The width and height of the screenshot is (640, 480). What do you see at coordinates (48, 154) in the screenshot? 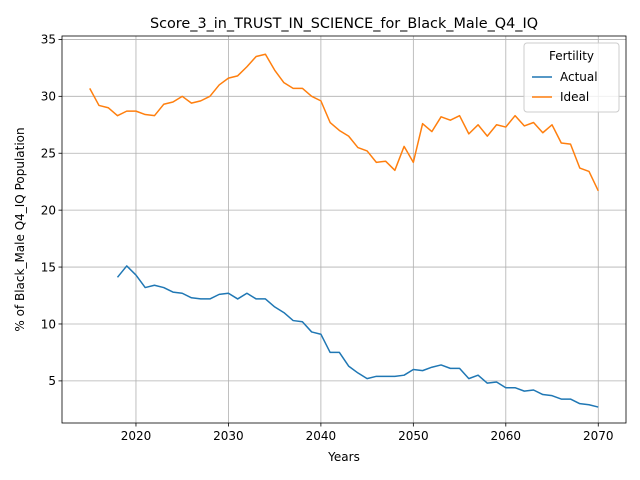
I see `y-tick-label: 25` at bounding box center [48, 154].